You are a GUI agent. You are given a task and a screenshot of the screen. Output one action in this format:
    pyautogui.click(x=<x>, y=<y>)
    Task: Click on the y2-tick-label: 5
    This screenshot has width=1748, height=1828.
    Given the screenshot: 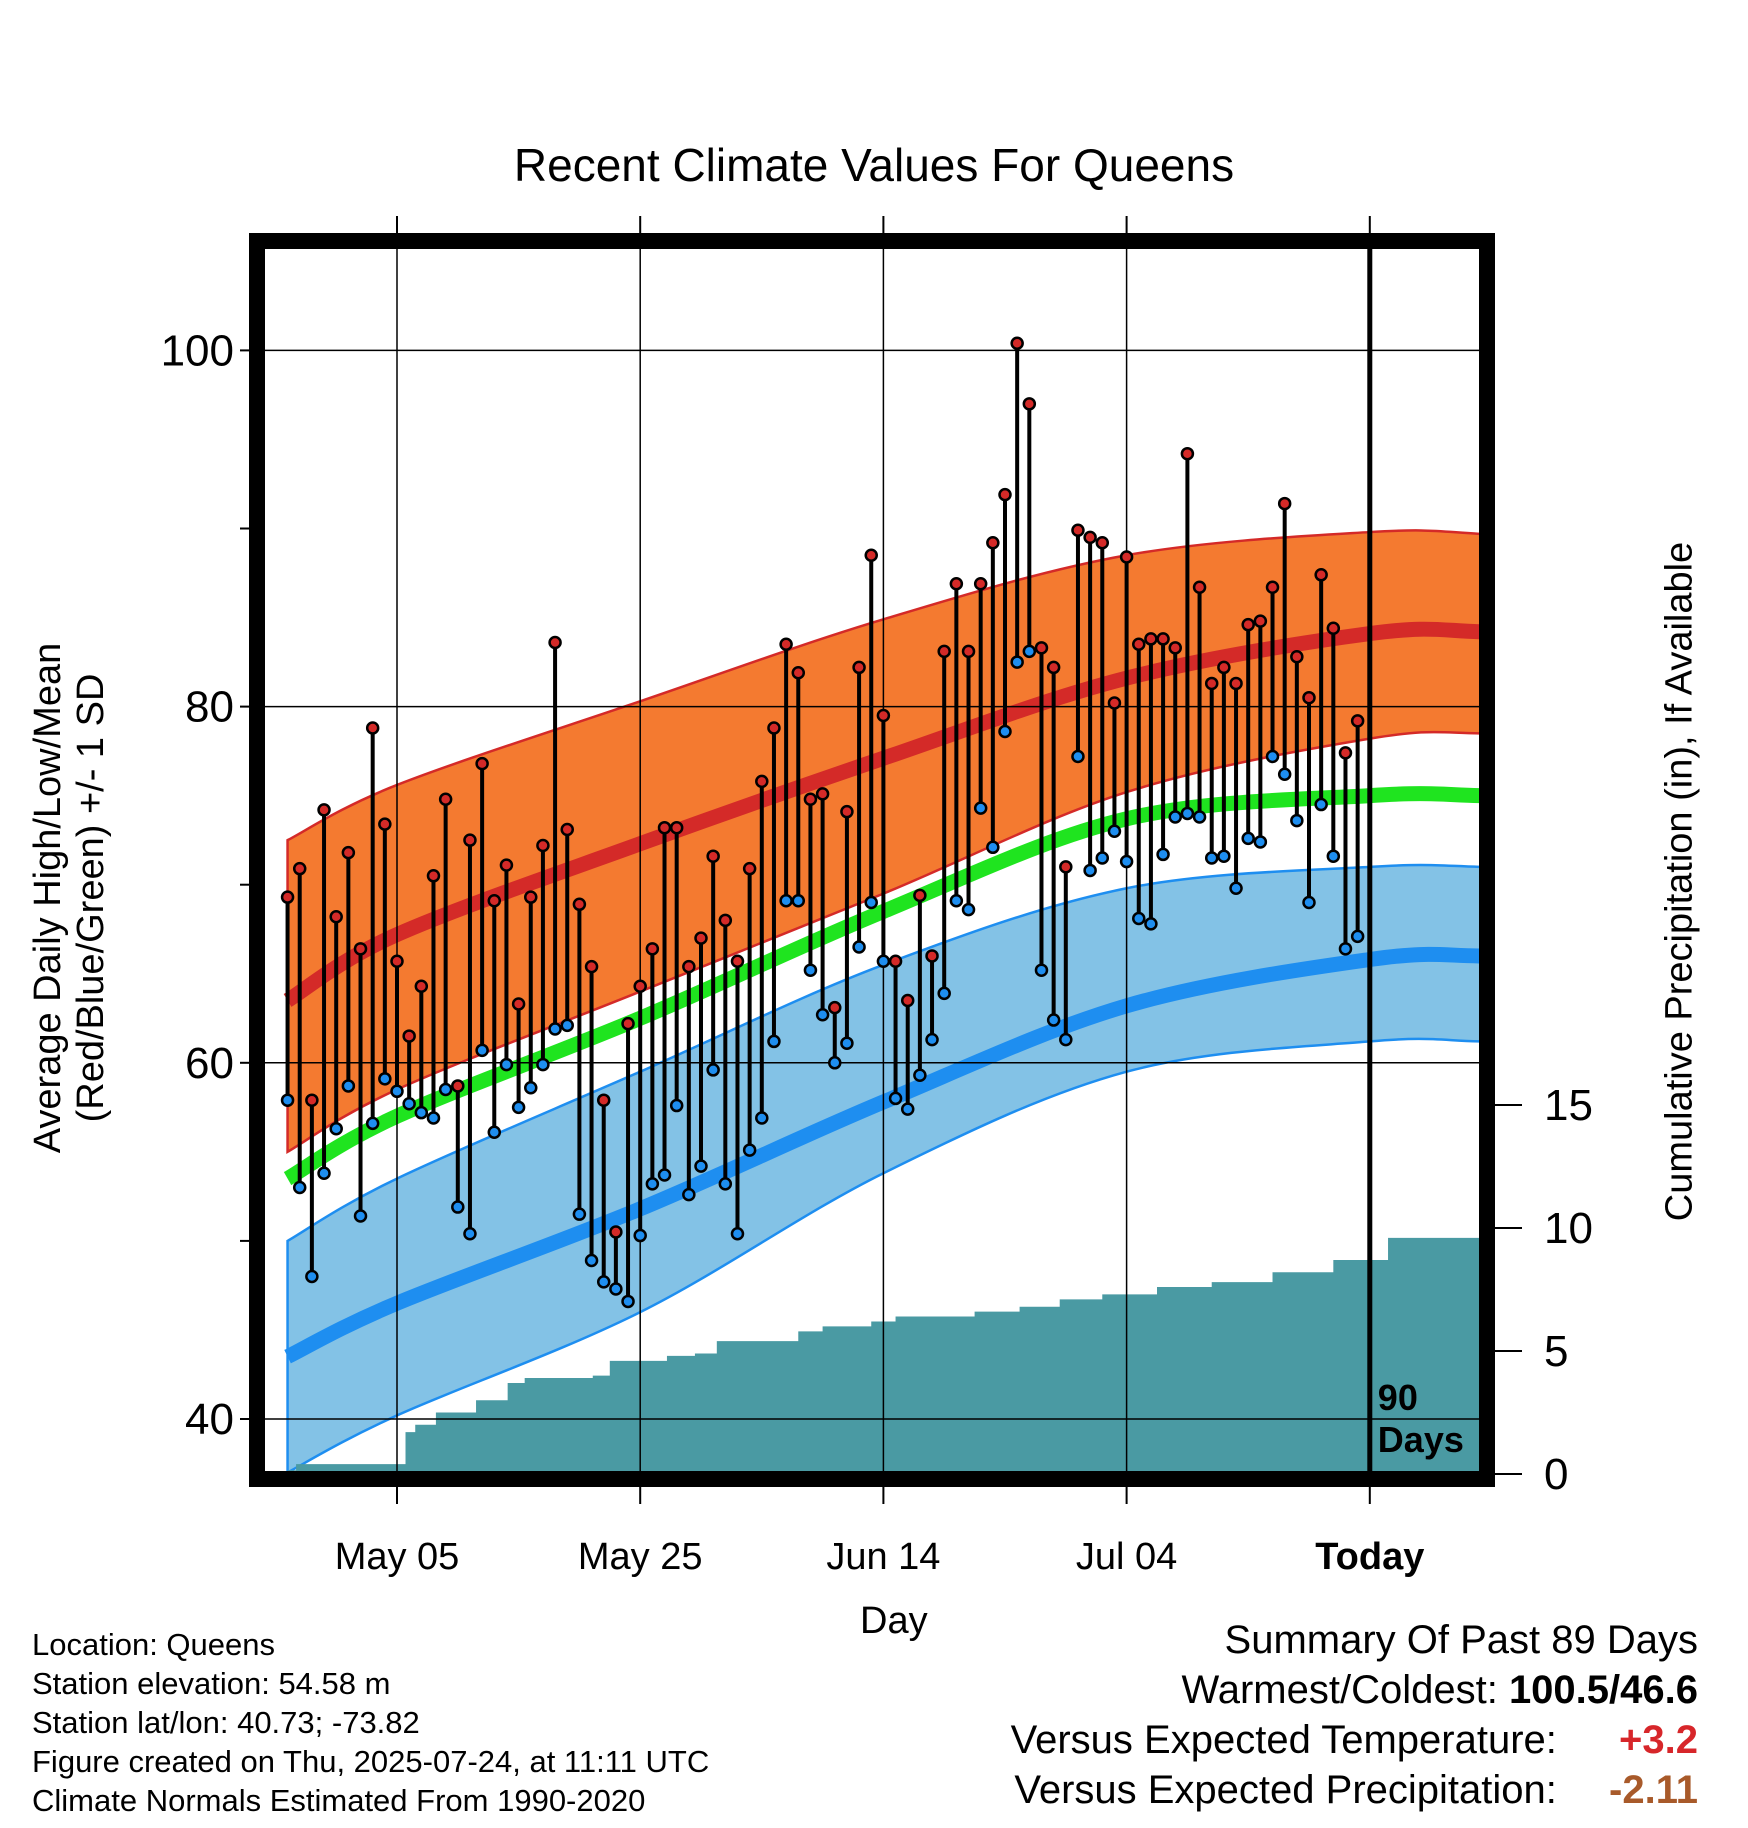 What is the action you would take?
    pyautogui.click(x=1556, y=1351)
    